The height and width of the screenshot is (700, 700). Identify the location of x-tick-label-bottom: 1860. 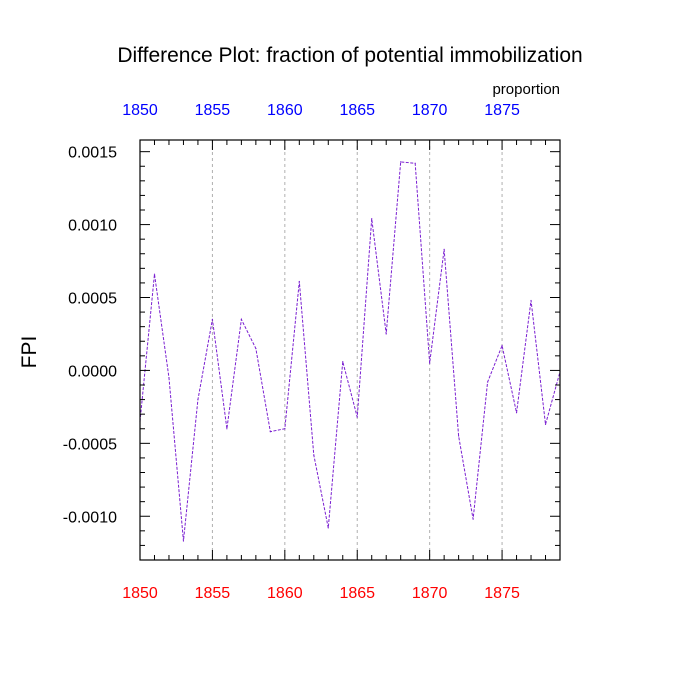
(285, 593).